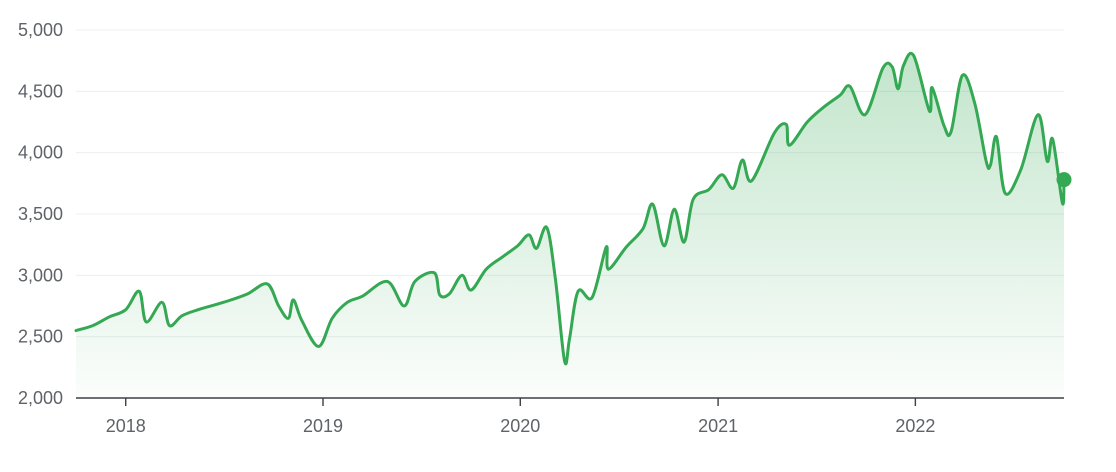  I want to click on y-tick-label: 4,500, so click(40, 91).